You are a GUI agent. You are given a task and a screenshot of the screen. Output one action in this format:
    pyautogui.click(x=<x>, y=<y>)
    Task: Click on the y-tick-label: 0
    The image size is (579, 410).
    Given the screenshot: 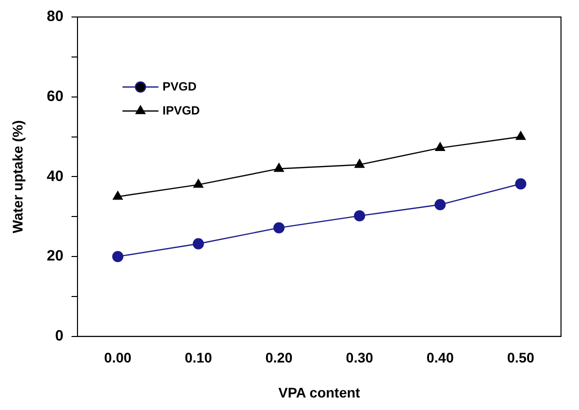 What is the action you would take?
    pyautogui.click(x=59, y=336)
    